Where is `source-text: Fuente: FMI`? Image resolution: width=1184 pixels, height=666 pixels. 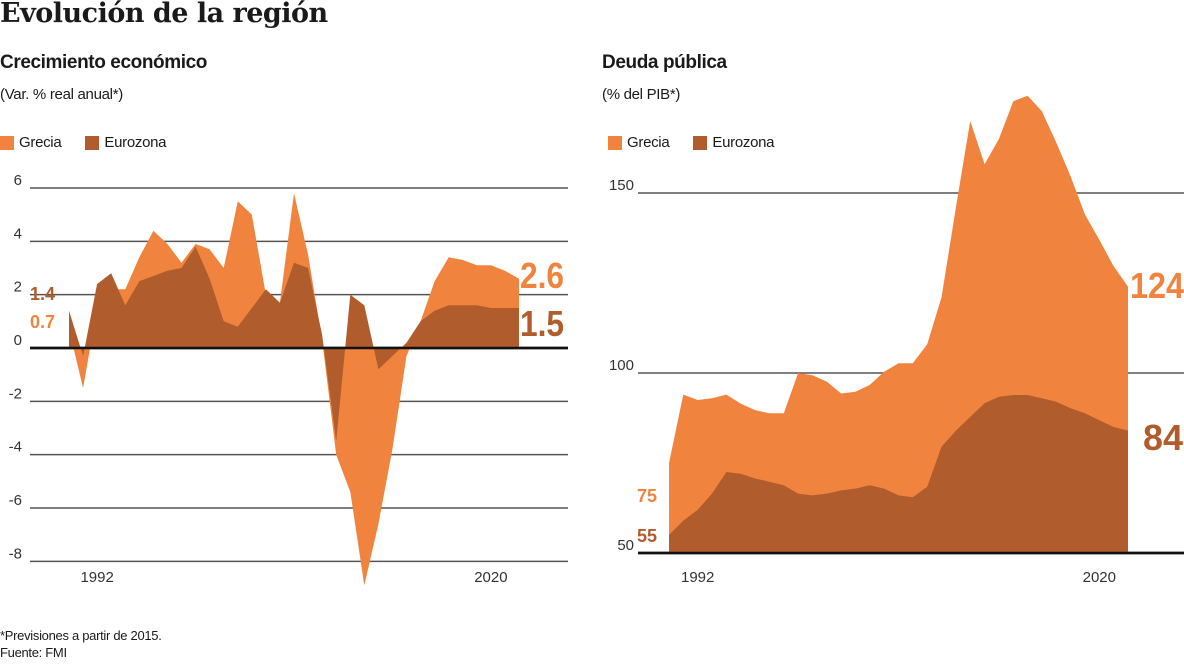
source-text: Fuente: FMI is located at coordinates (33, 652).